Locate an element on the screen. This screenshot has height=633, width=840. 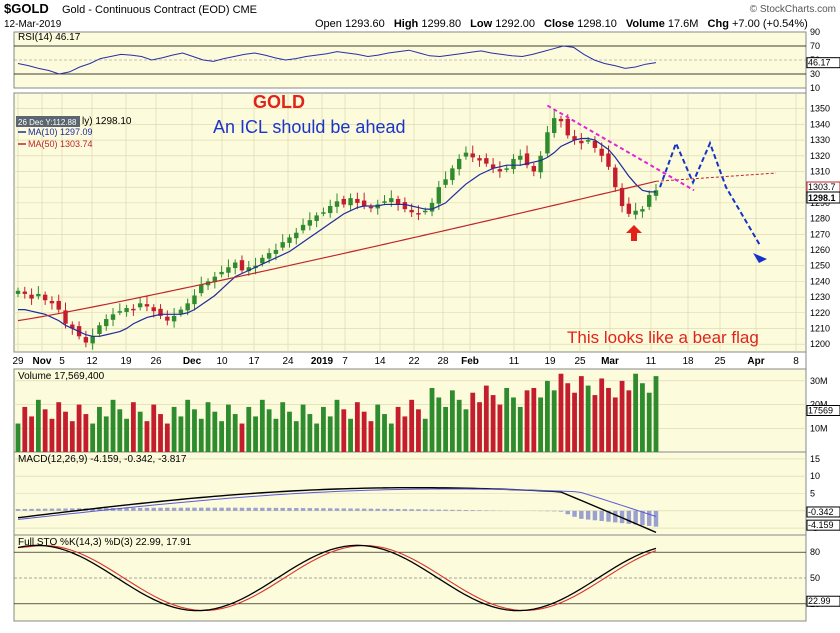
sto-tick-label: 80 is located at coordinates (815, 552).